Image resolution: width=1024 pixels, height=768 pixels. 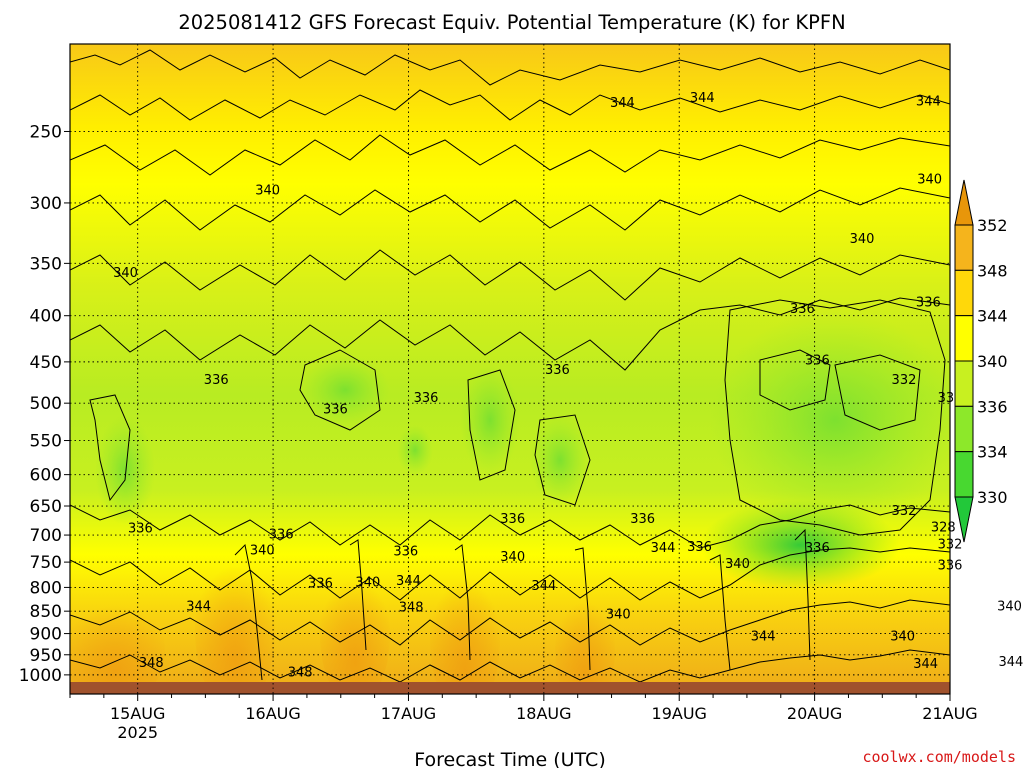 I want to click on pressure-tick-label: 350, so click(x=46, y=264).